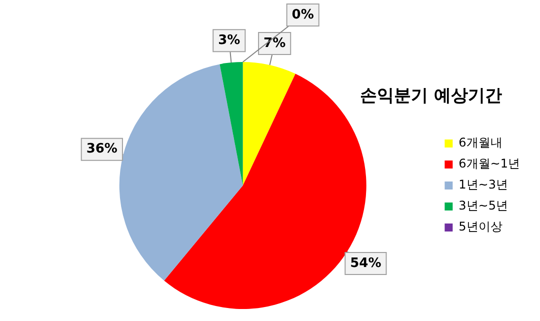 Image resolution: width=540 pixels, height=321 pixels. What do you see at coordinates (489, 163) in the screenshot?
I see `legend-label: 6개월~1년` at bounding box center [489, 163].